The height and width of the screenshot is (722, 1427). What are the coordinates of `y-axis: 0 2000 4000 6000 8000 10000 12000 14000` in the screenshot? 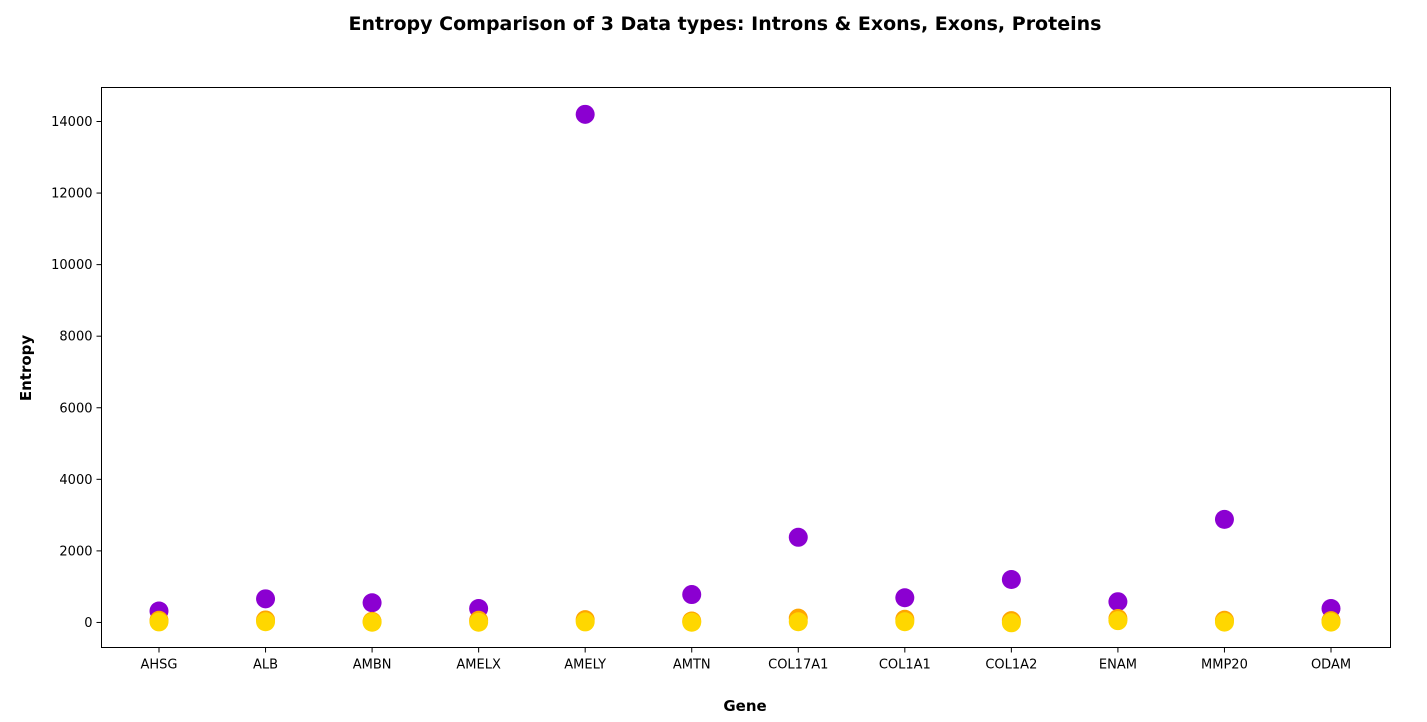 It's located at (76, 373).